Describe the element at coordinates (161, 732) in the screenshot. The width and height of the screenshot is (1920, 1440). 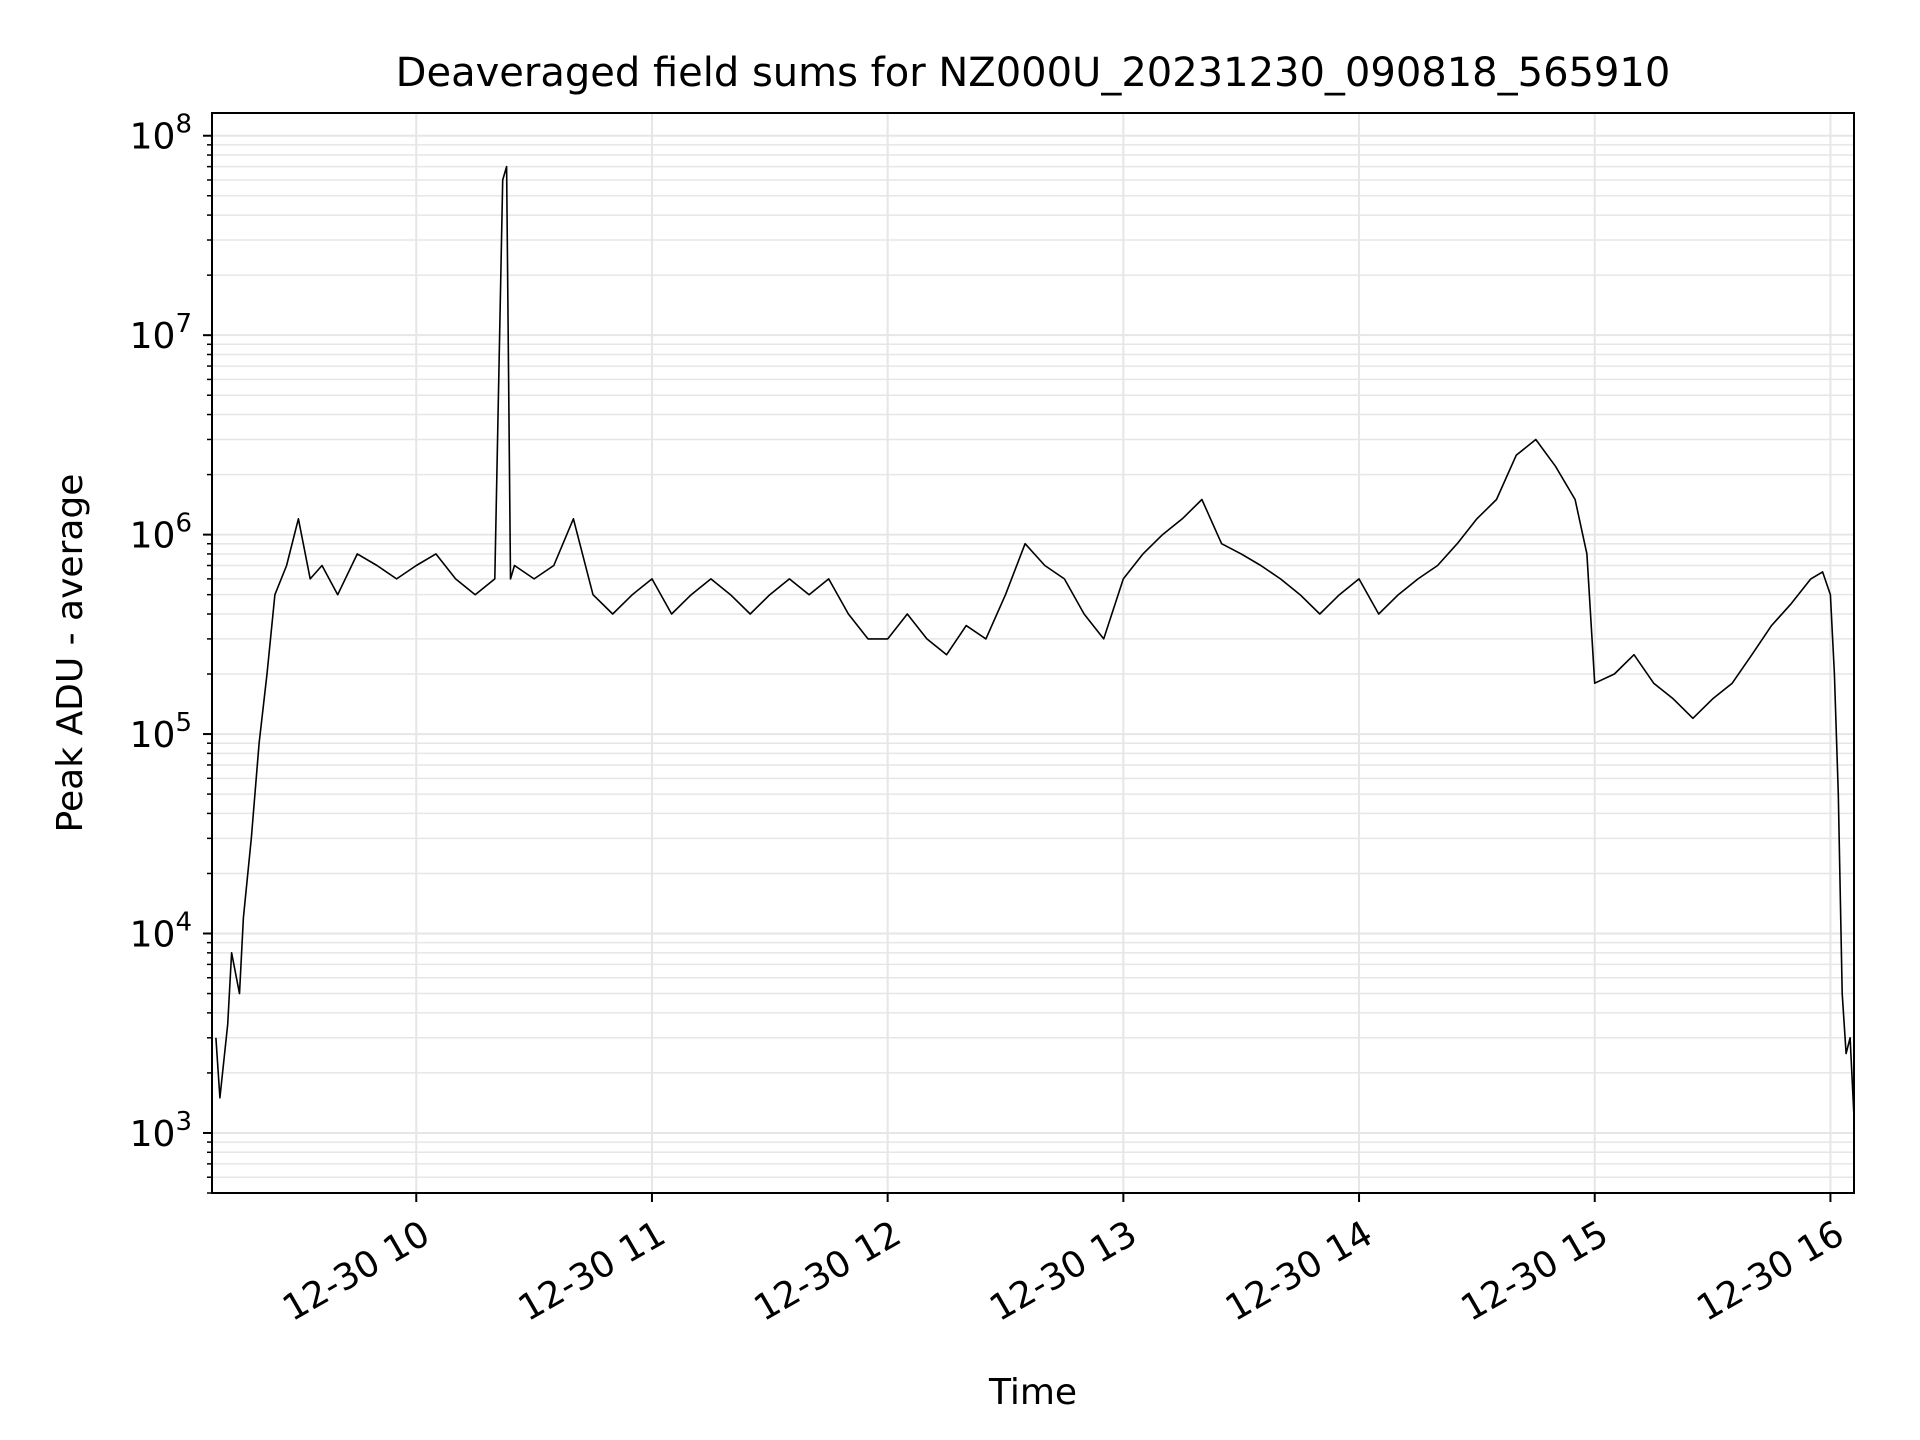
I see `y-tick-label: 10⁵` at that location.